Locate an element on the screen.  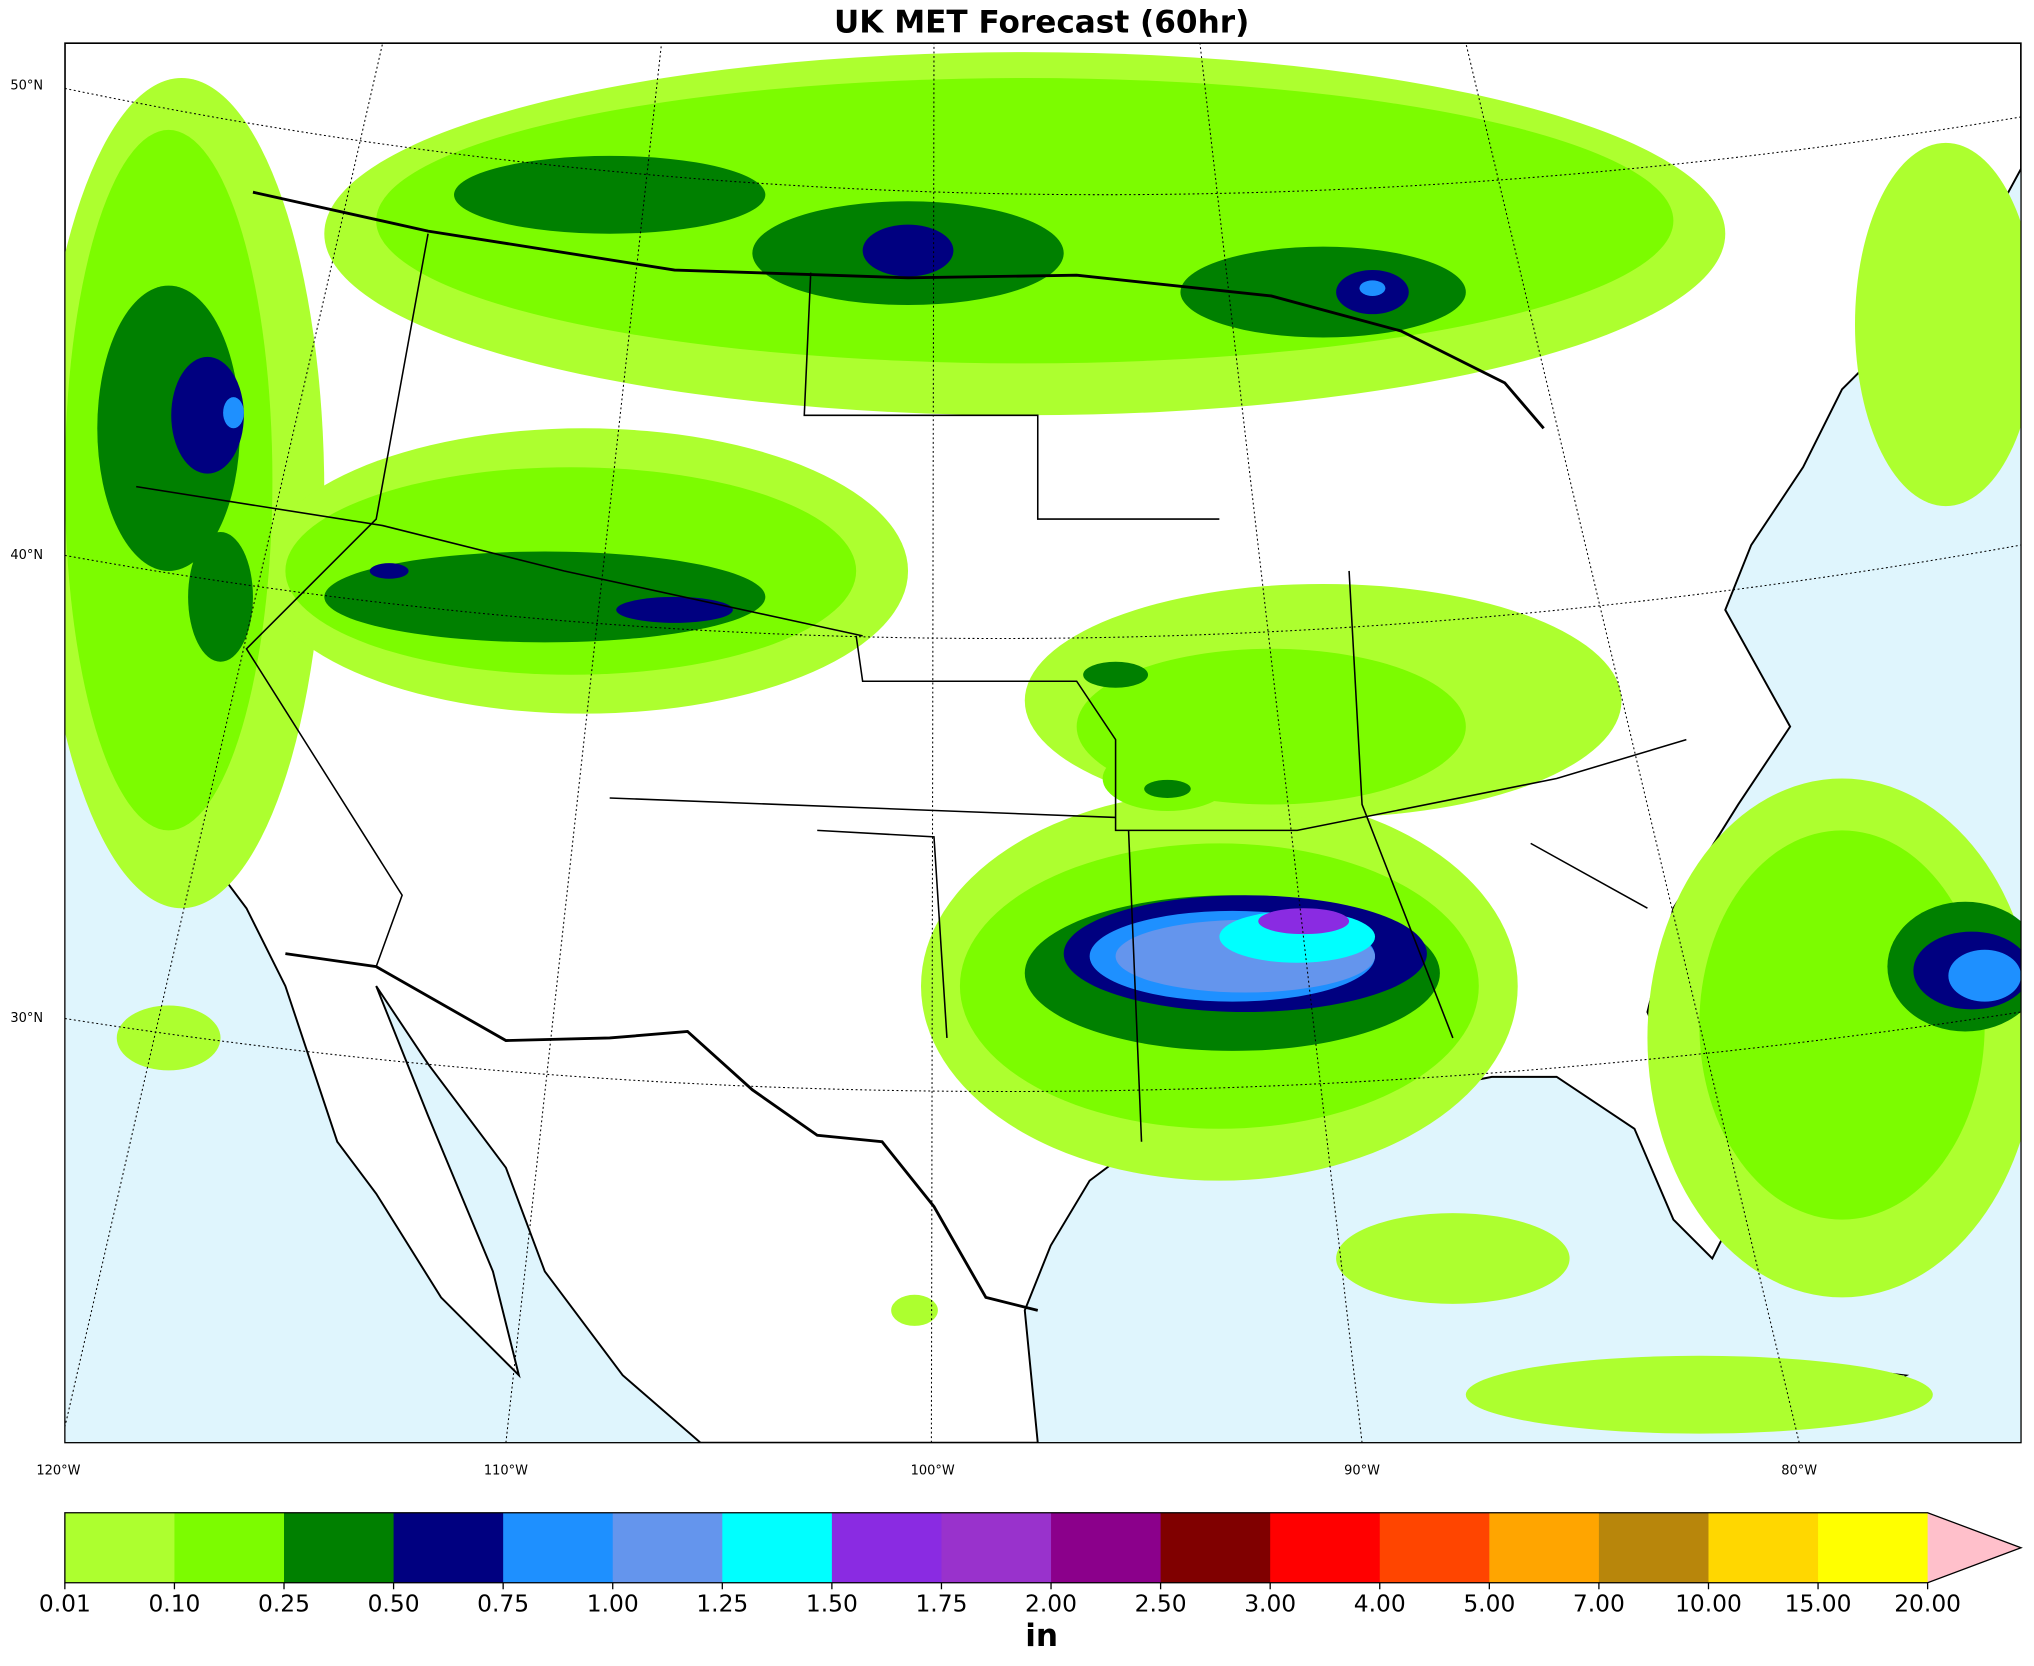
colorbar-tick-label: 1.00 is located at coordinates (613, 1603).